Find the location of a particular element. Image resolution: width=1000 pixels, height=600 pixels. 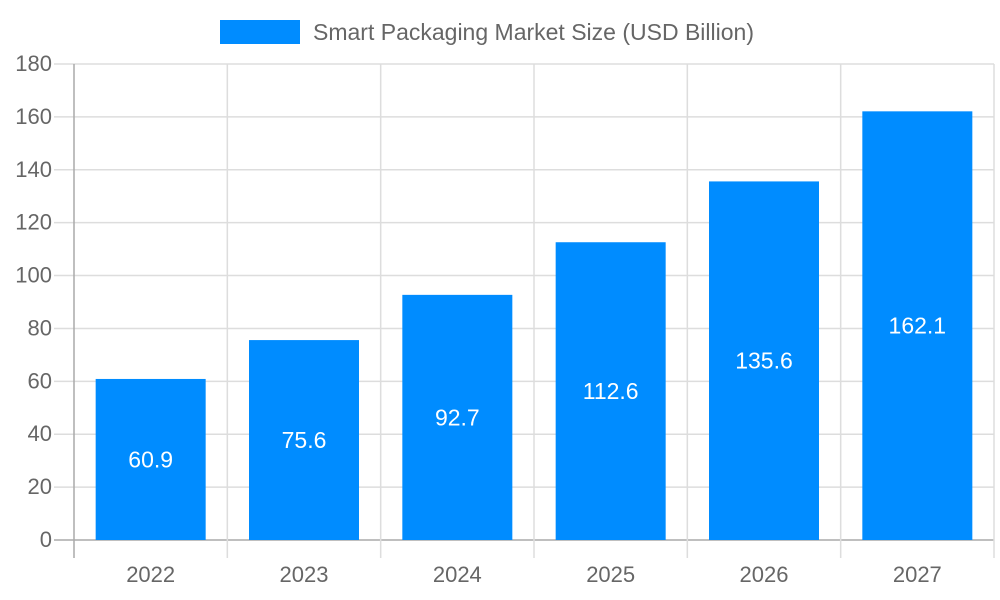

data-label: 75.6 is located at coordinates (304, 440).